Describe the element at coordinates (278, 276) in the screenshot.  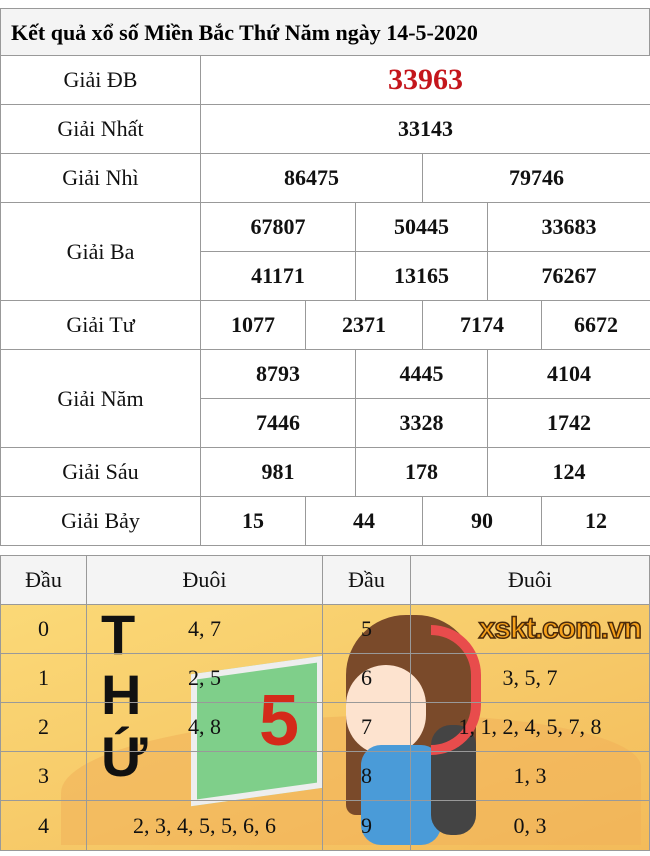
I see `prize-value: 41171` at that location.